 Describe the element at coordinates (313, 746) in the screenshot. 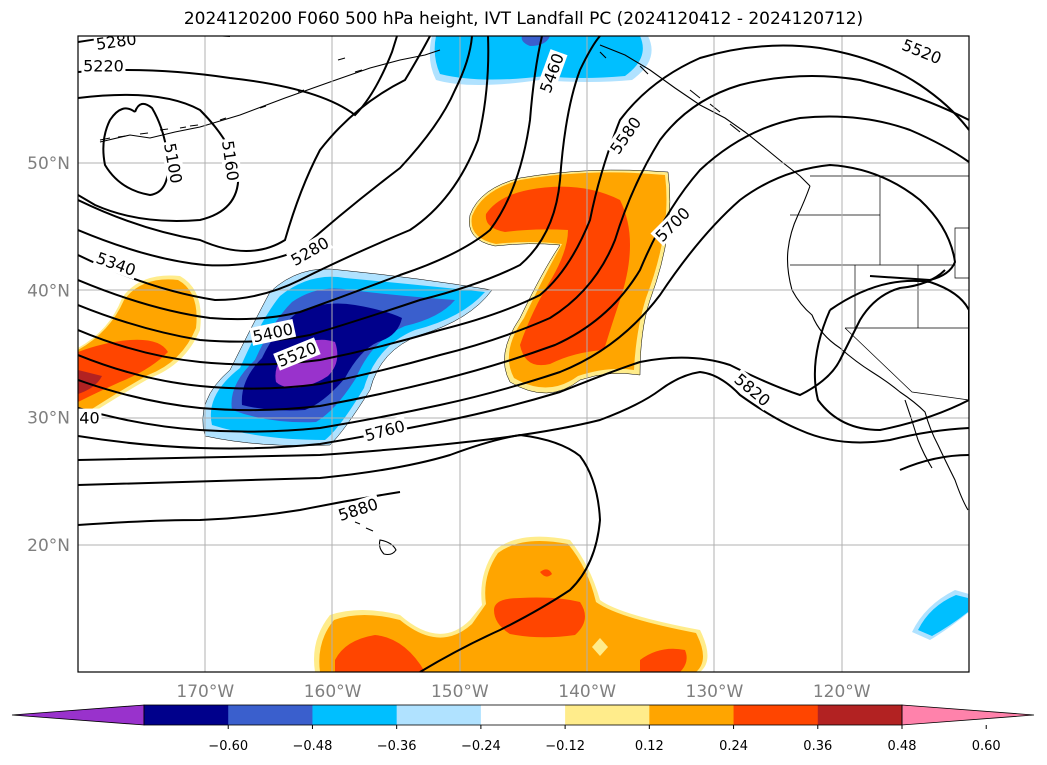

I see `colorbar-label: −0.48` at that location.